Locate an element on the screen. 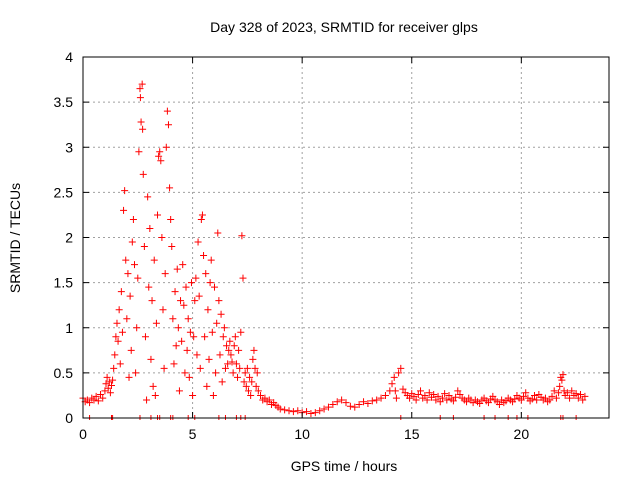  y-tick-label: 3.5 is located at coordinates (64, 102).